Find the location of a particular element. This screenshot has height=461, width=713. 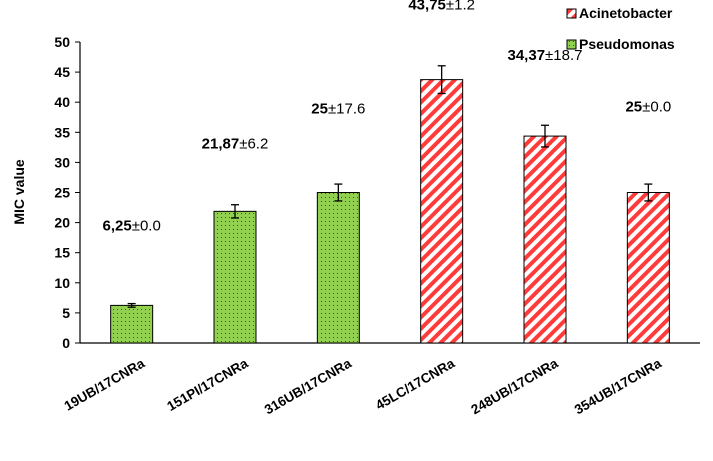

data-label: 43,75±1.2 is located at coordinates (441, 7).